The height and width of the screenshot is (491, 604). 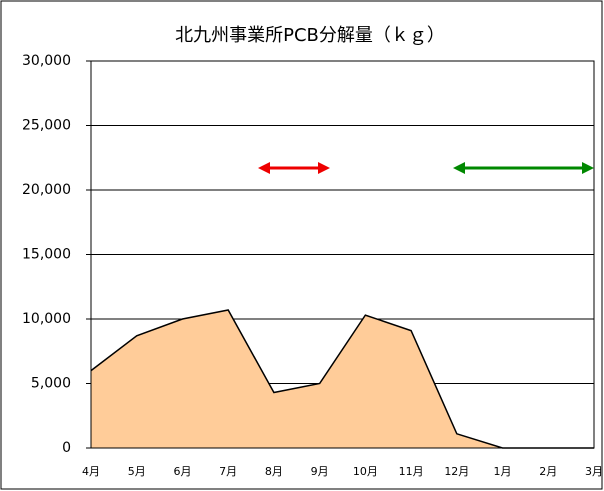 What do you see at coordinates (51, 384) in the screenshot?
I see `y-tick-label: 5,000` at bounding box center [51, 384].